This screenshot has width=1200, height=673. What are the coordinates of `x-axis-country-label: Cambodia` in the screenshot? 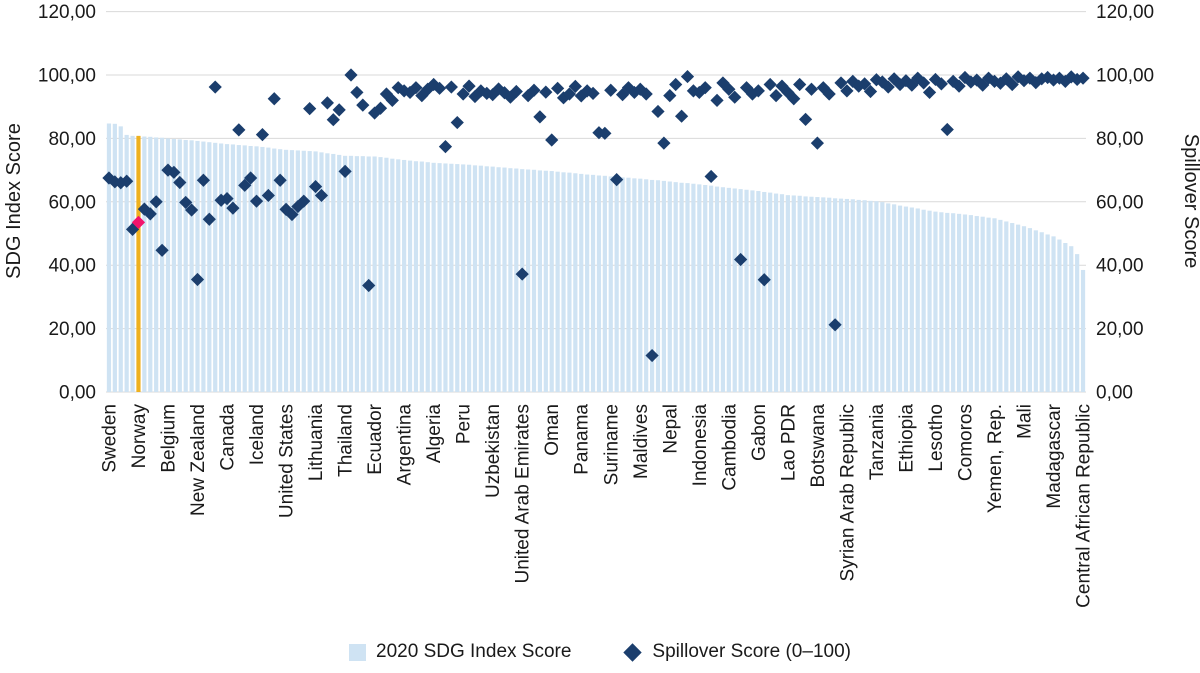 It's located at (729, 447).